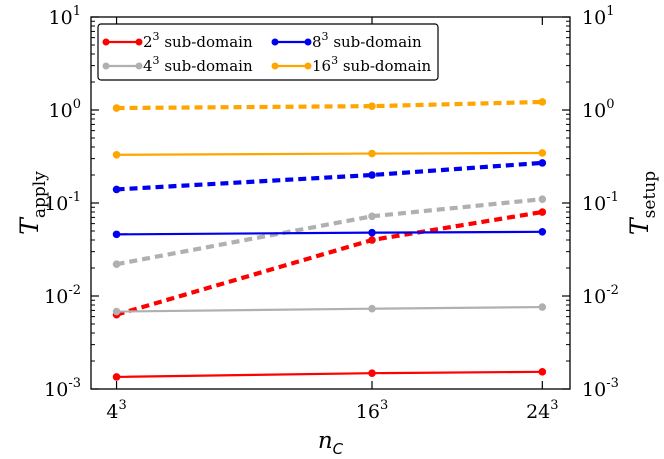 The height and width of the screenshot is (459, 664). I want to click on y-tick-label-right: 101, so click(598, 16).